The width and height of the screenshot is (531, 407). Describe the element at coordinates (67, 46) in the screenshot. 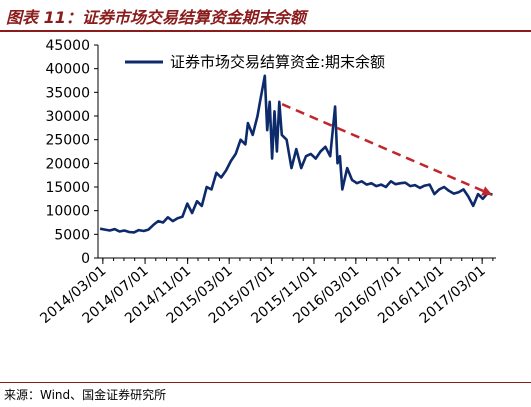

I see `y-tick-label: 45000` at that location.